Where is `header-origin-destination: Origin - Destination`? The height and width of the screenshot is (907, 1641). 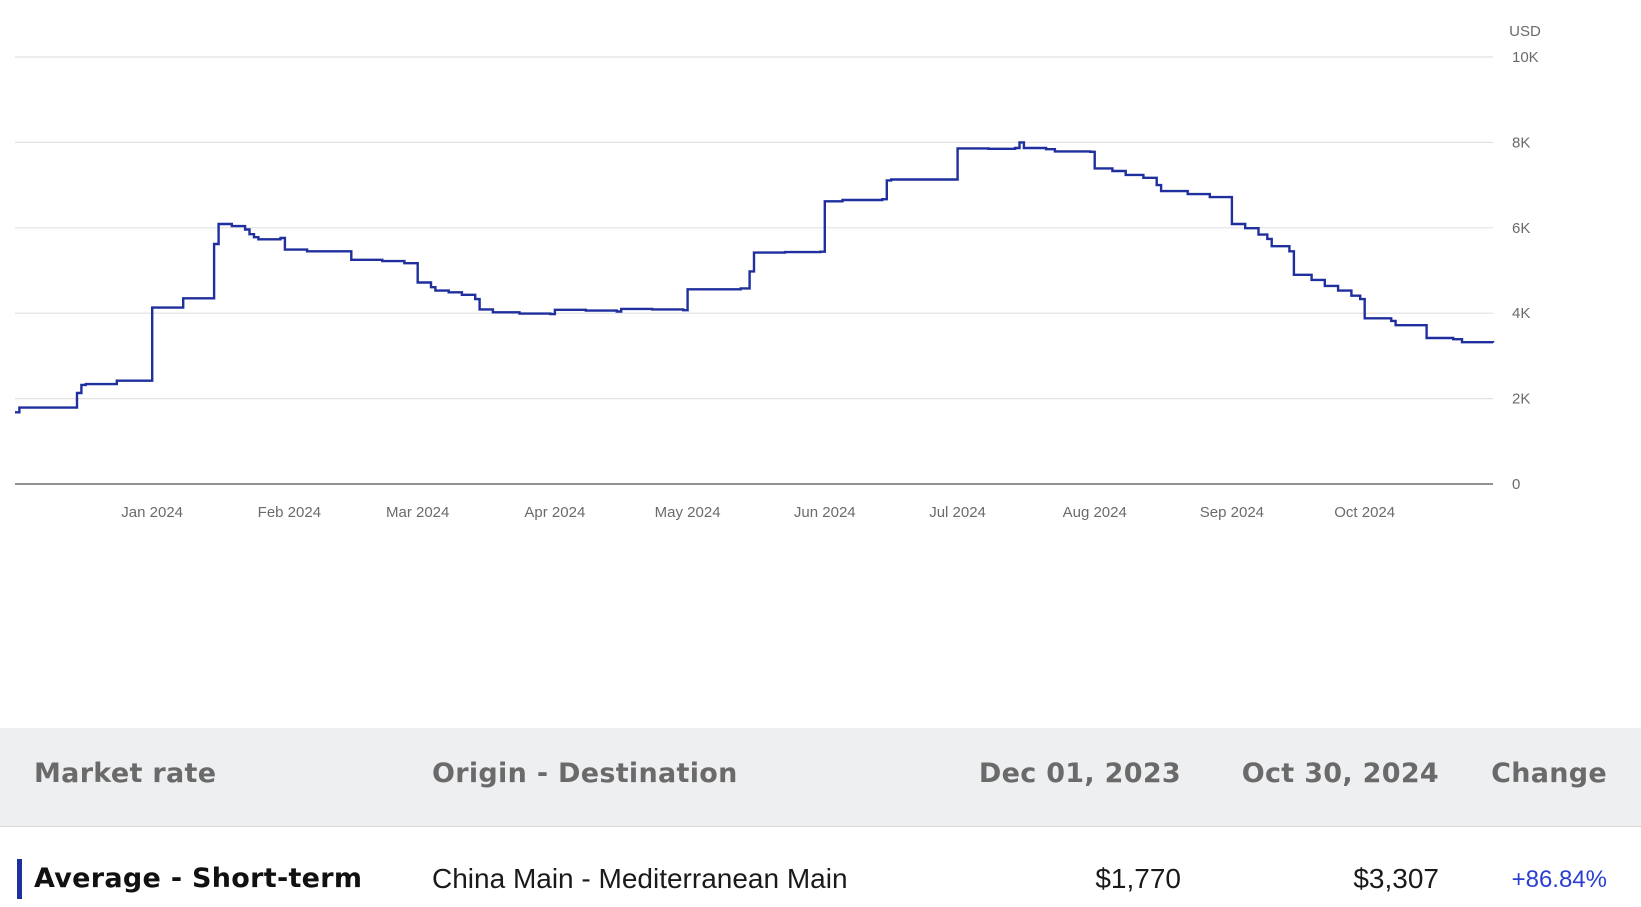 header-origin-destination: Origin - Destination is located at coordinates (585, 773).